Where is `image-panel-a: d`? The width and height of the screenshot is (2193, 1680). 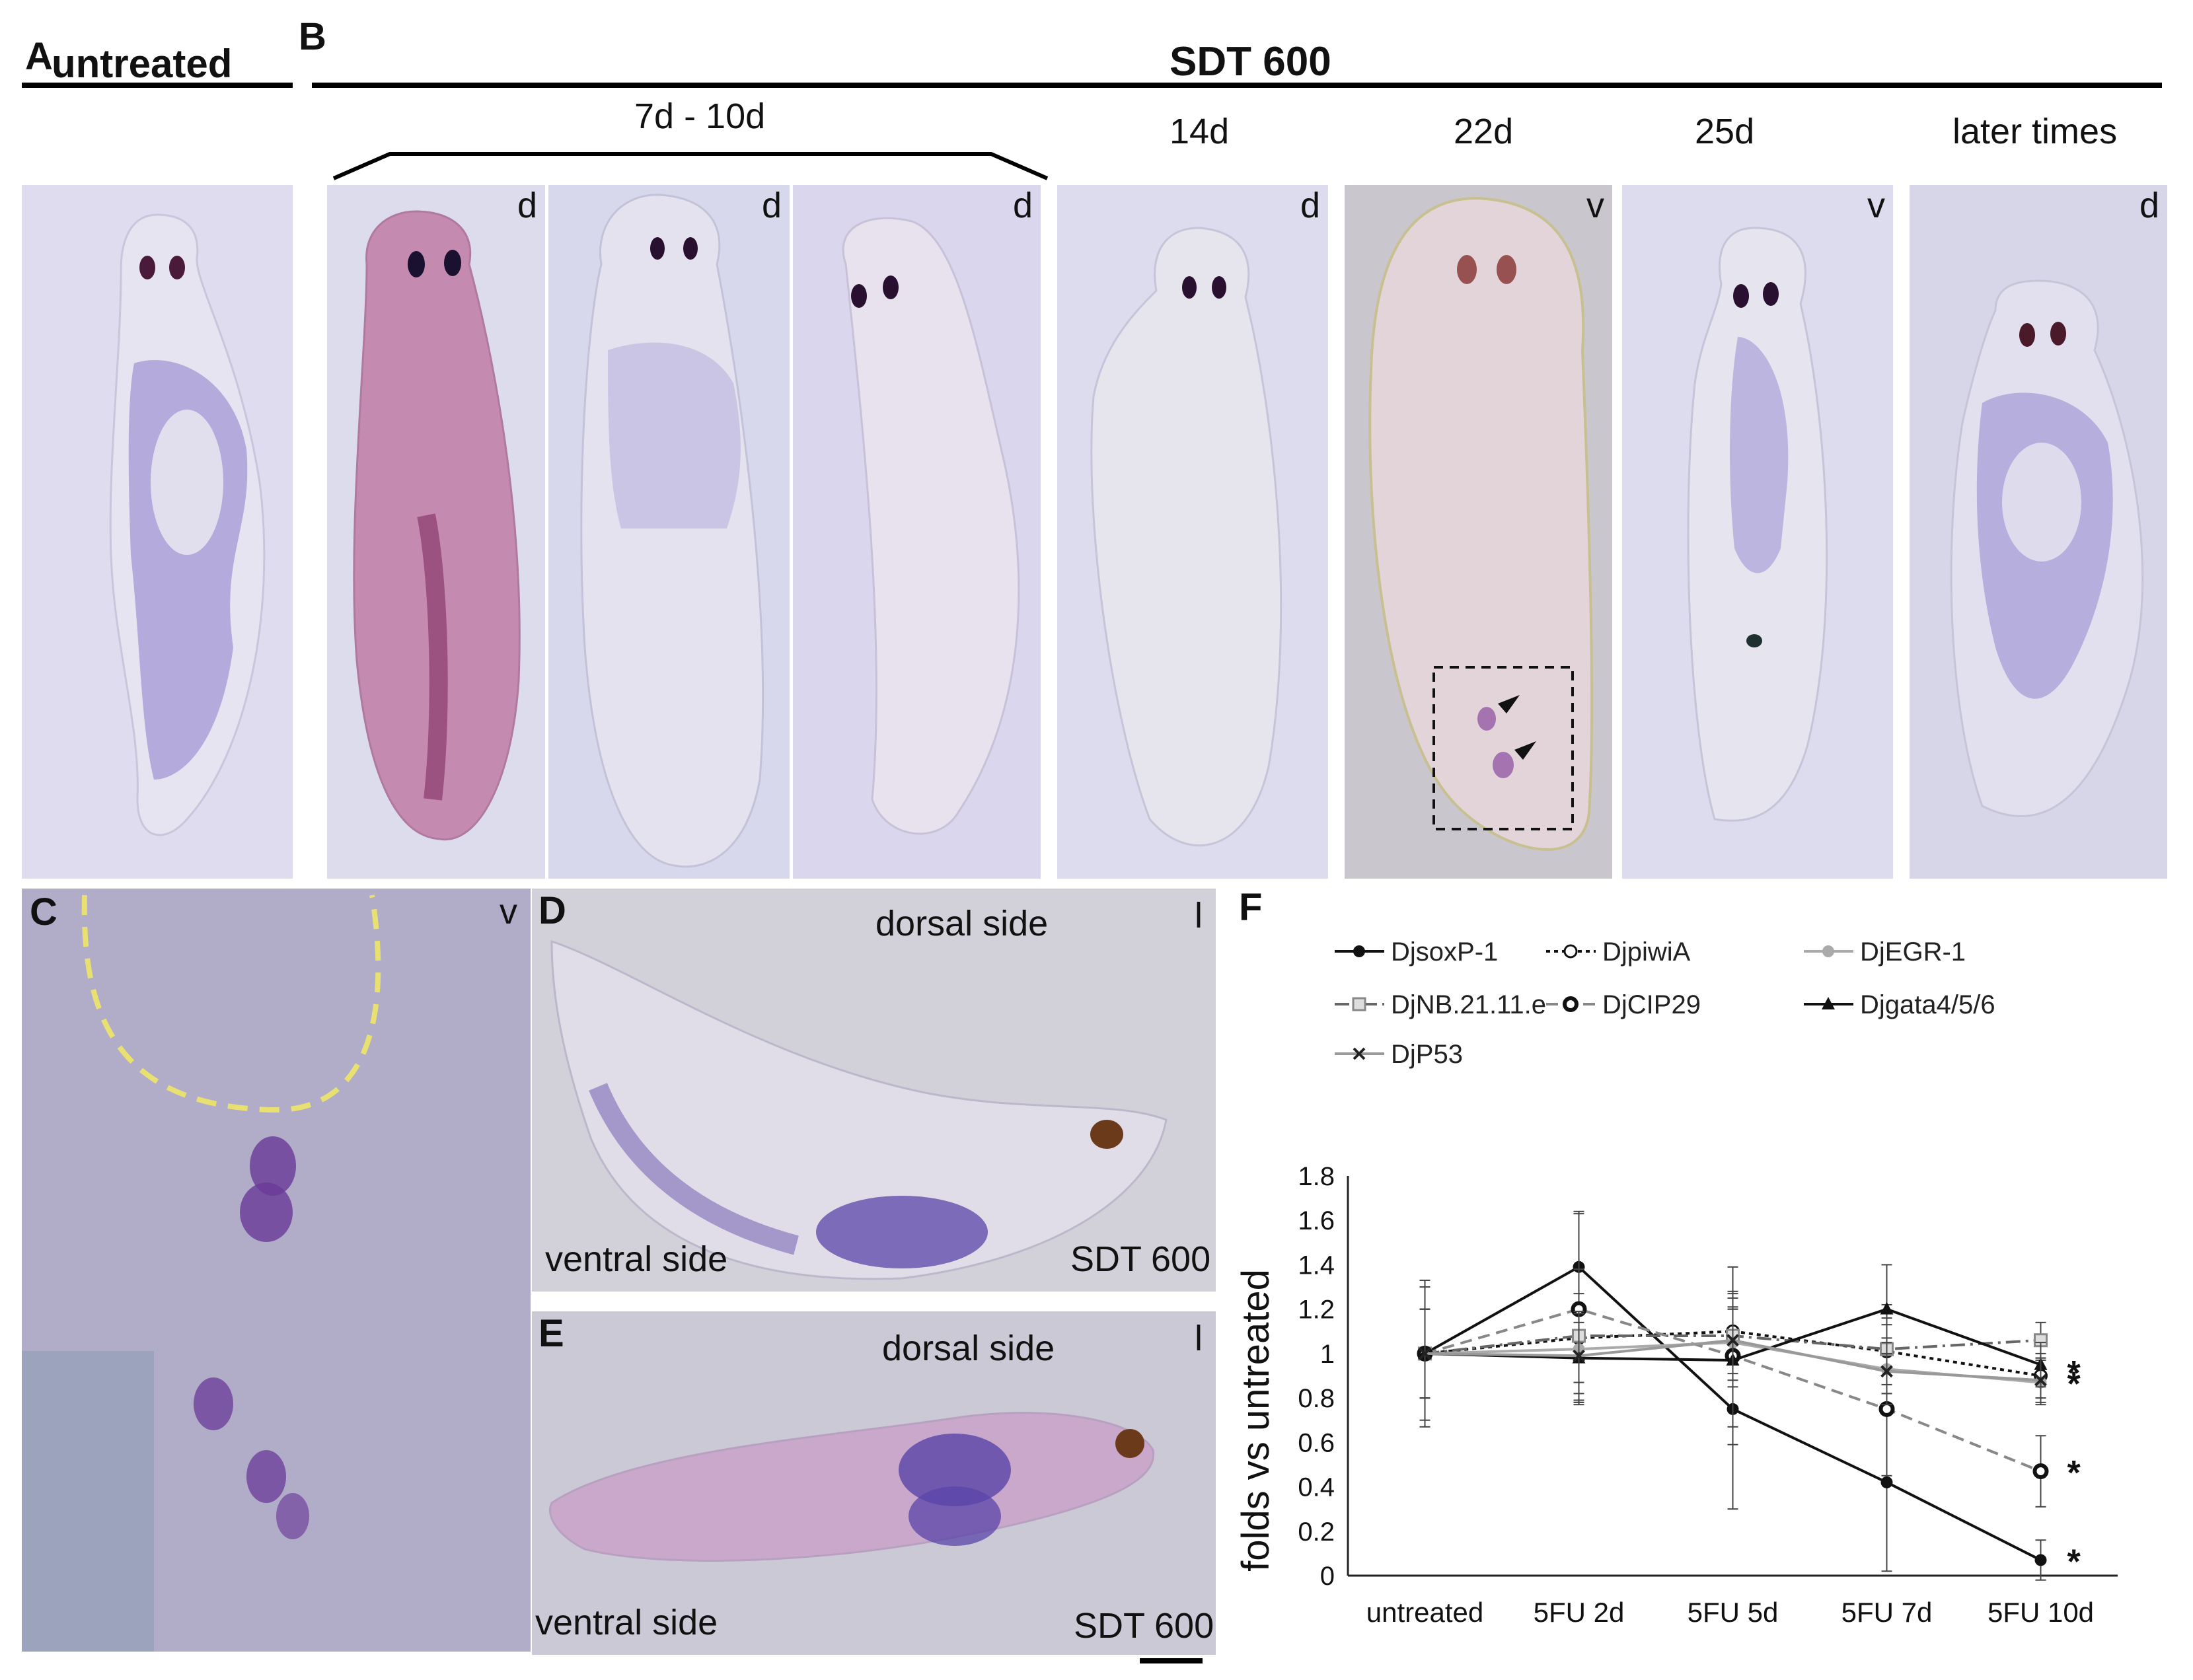
image-panel-a: d is located at coordinates (157, 532).